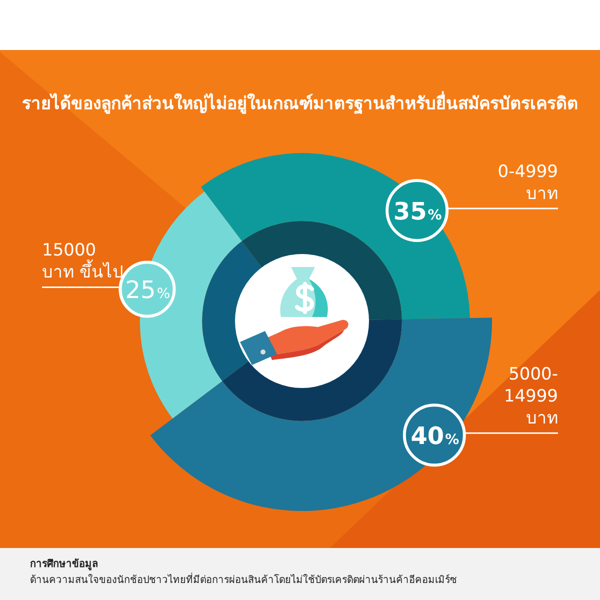 This screenshot has height=600, width=600. Describe the element at coordinates (435, 436) in the screenshot. I see `data-label: 40%` at that location.